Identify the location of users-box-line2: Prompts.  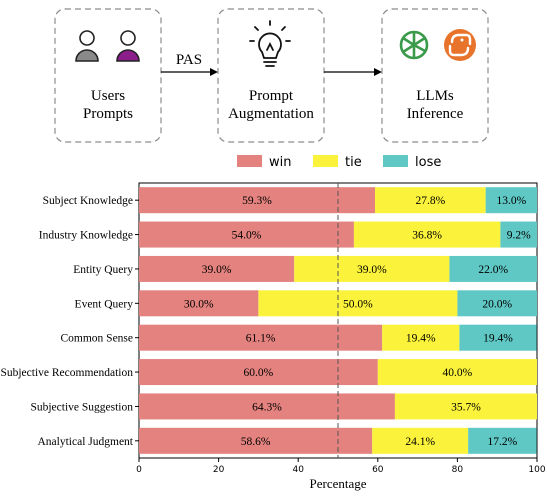
(108, 114).